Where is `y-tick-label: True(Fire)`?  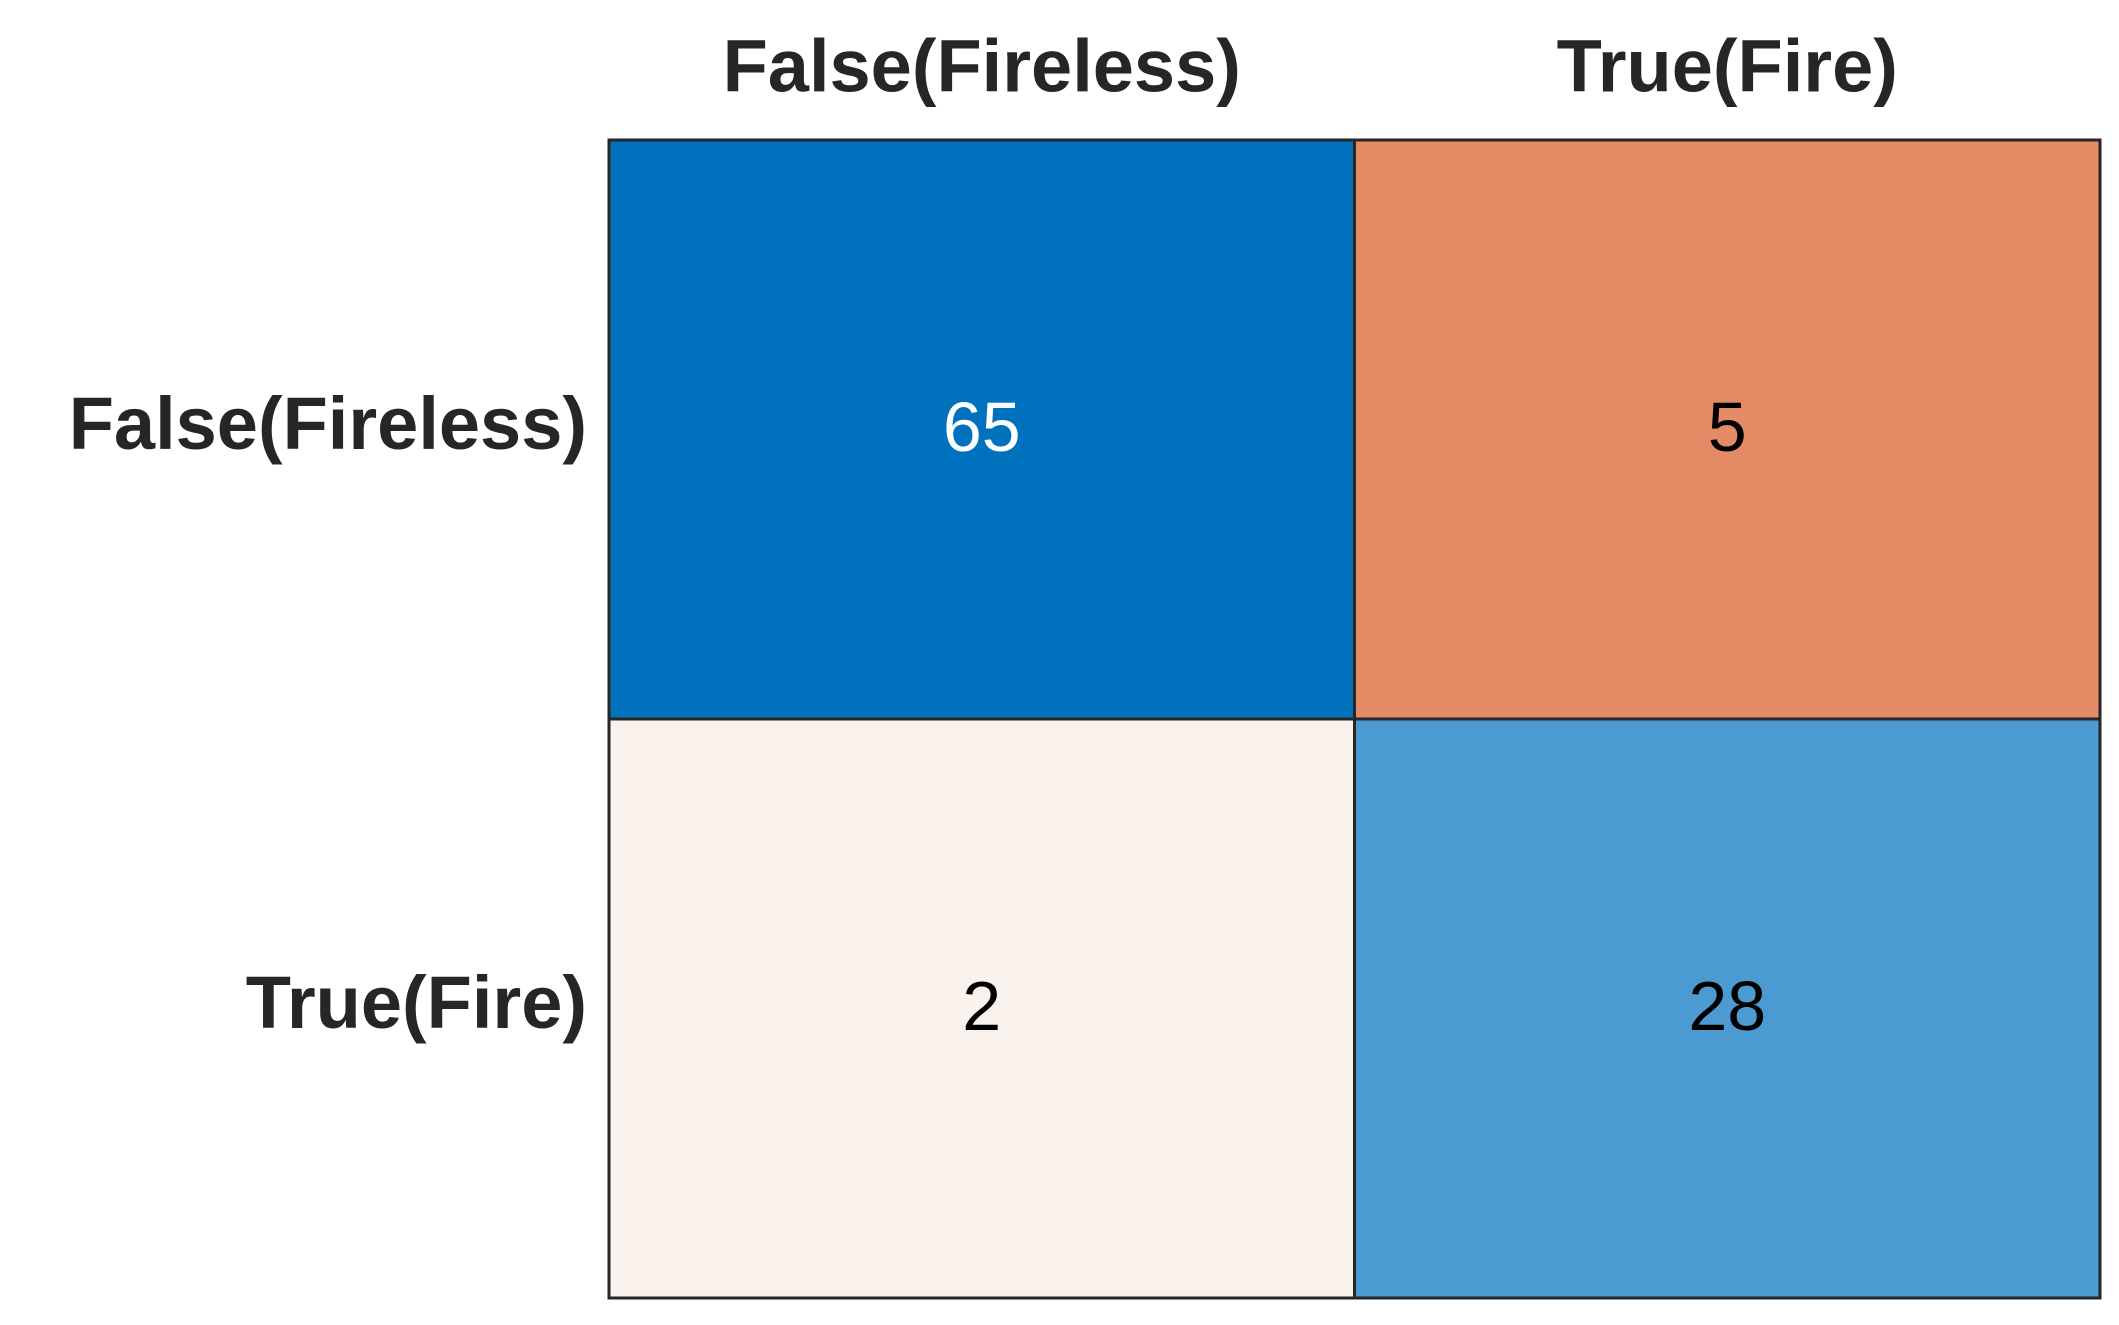
y-tick-label: True(Fire) is located at coordinates (416, 1002).